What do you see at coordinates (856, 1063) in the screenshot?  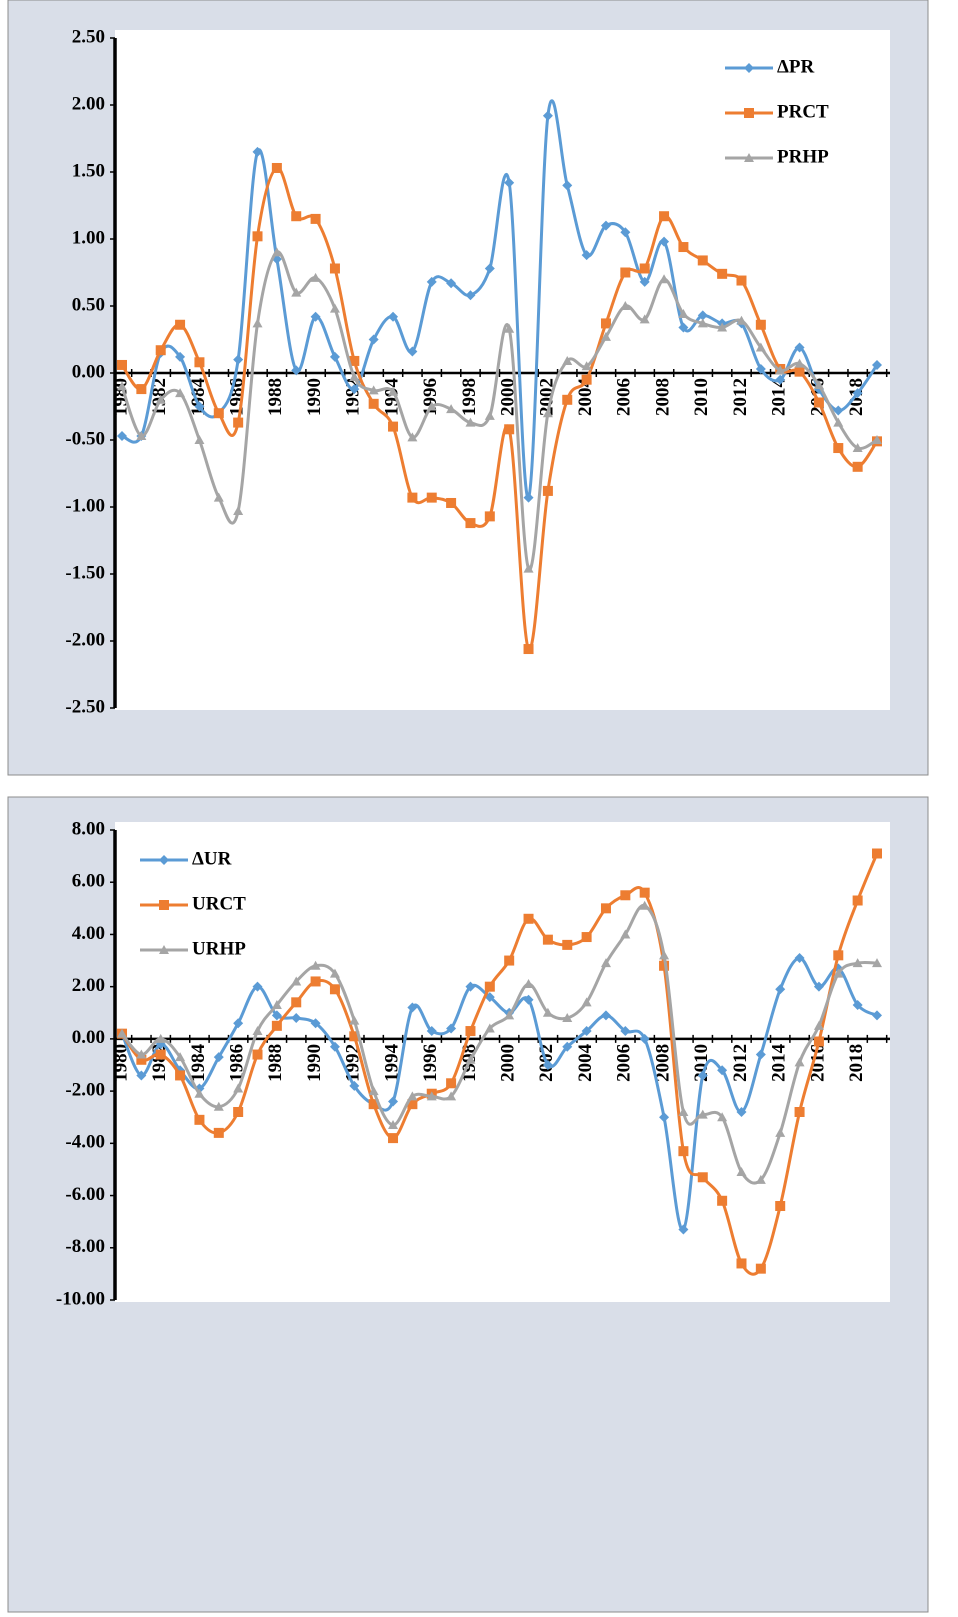 I see `x-tick-label: 2018` at bounding box center [856, 1063].